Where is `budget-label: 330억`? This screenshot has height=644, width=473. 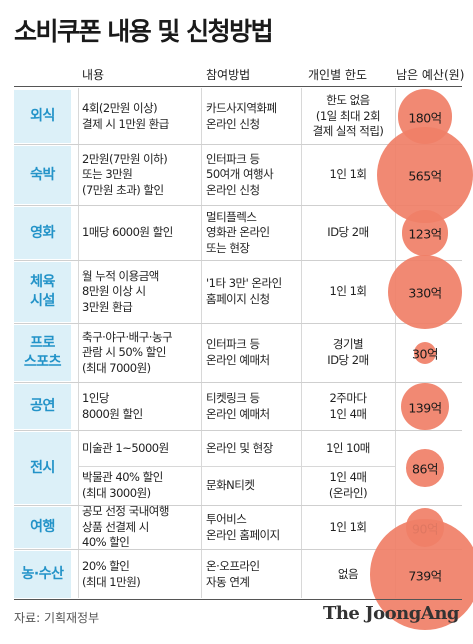 budget-label: 330억 is located at coordinates (425, 293).